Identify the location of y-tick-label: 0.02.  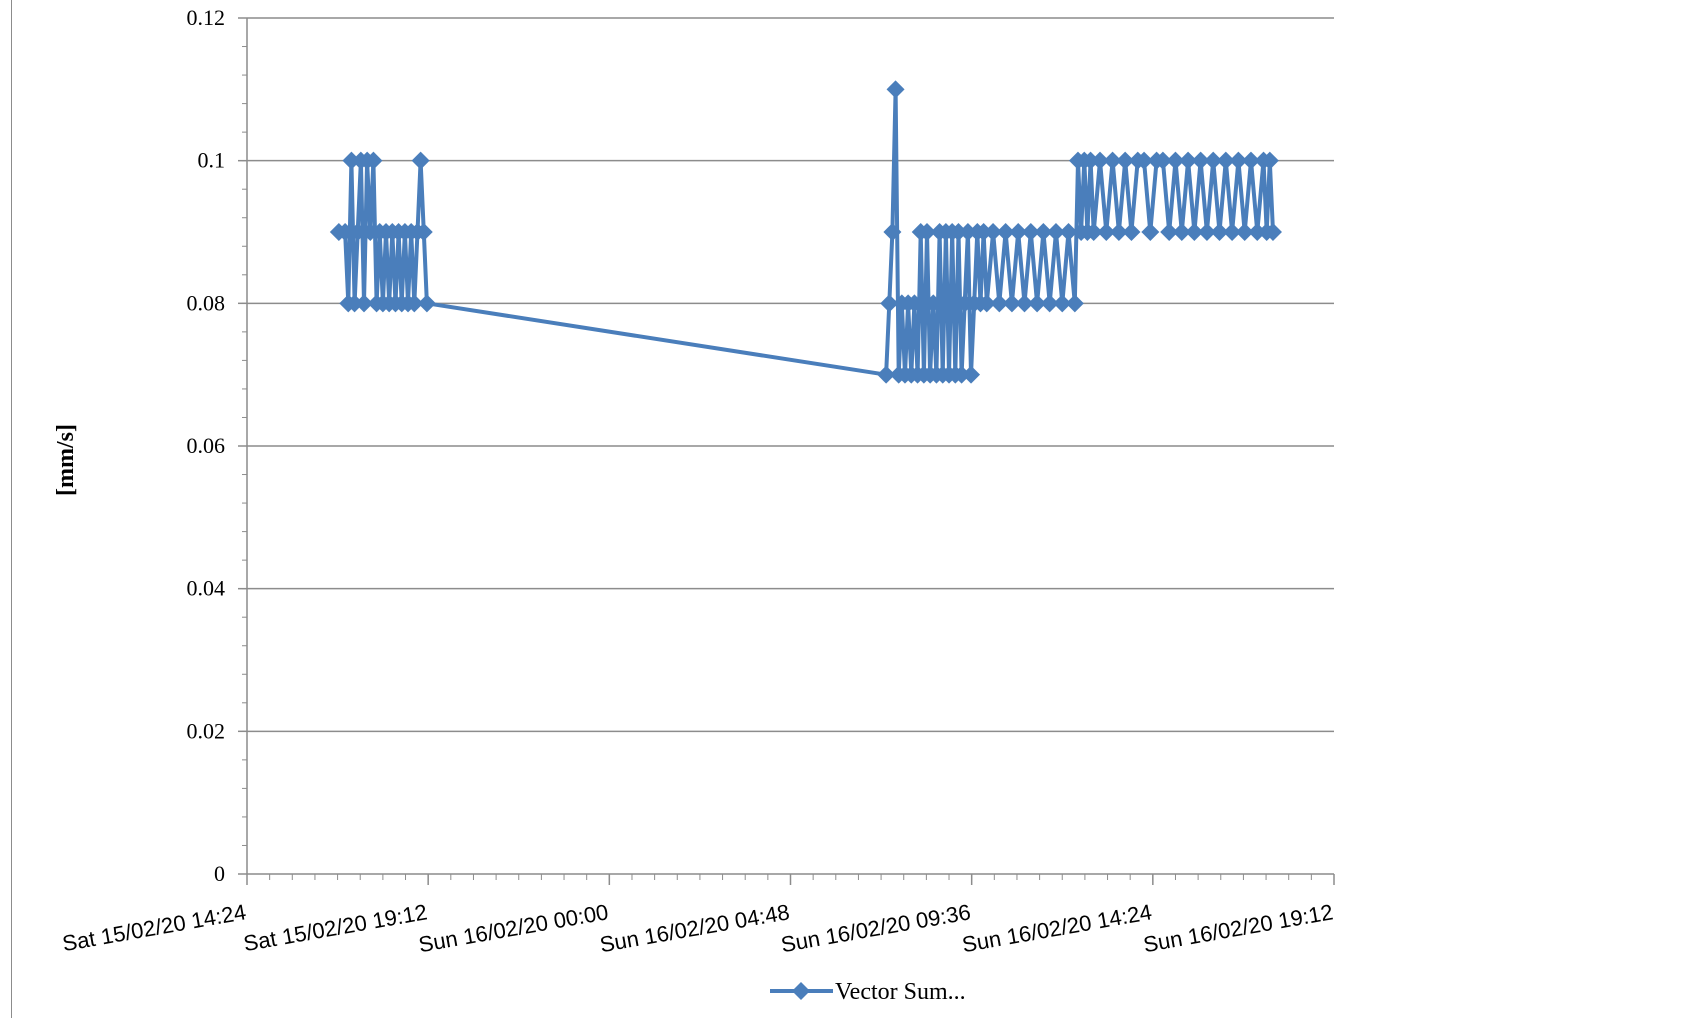
(206, 730).